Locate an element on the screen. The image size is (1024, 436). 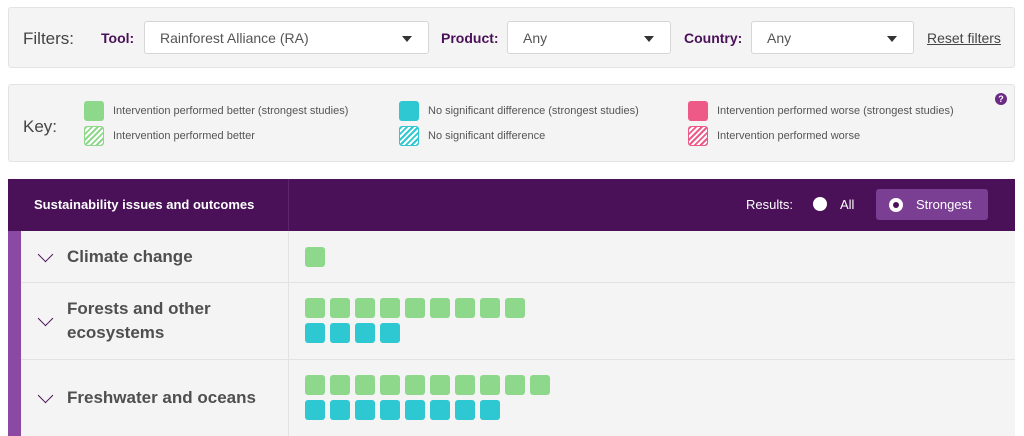
swatch-no-difference-hatched is located at coordinates (409, 136).